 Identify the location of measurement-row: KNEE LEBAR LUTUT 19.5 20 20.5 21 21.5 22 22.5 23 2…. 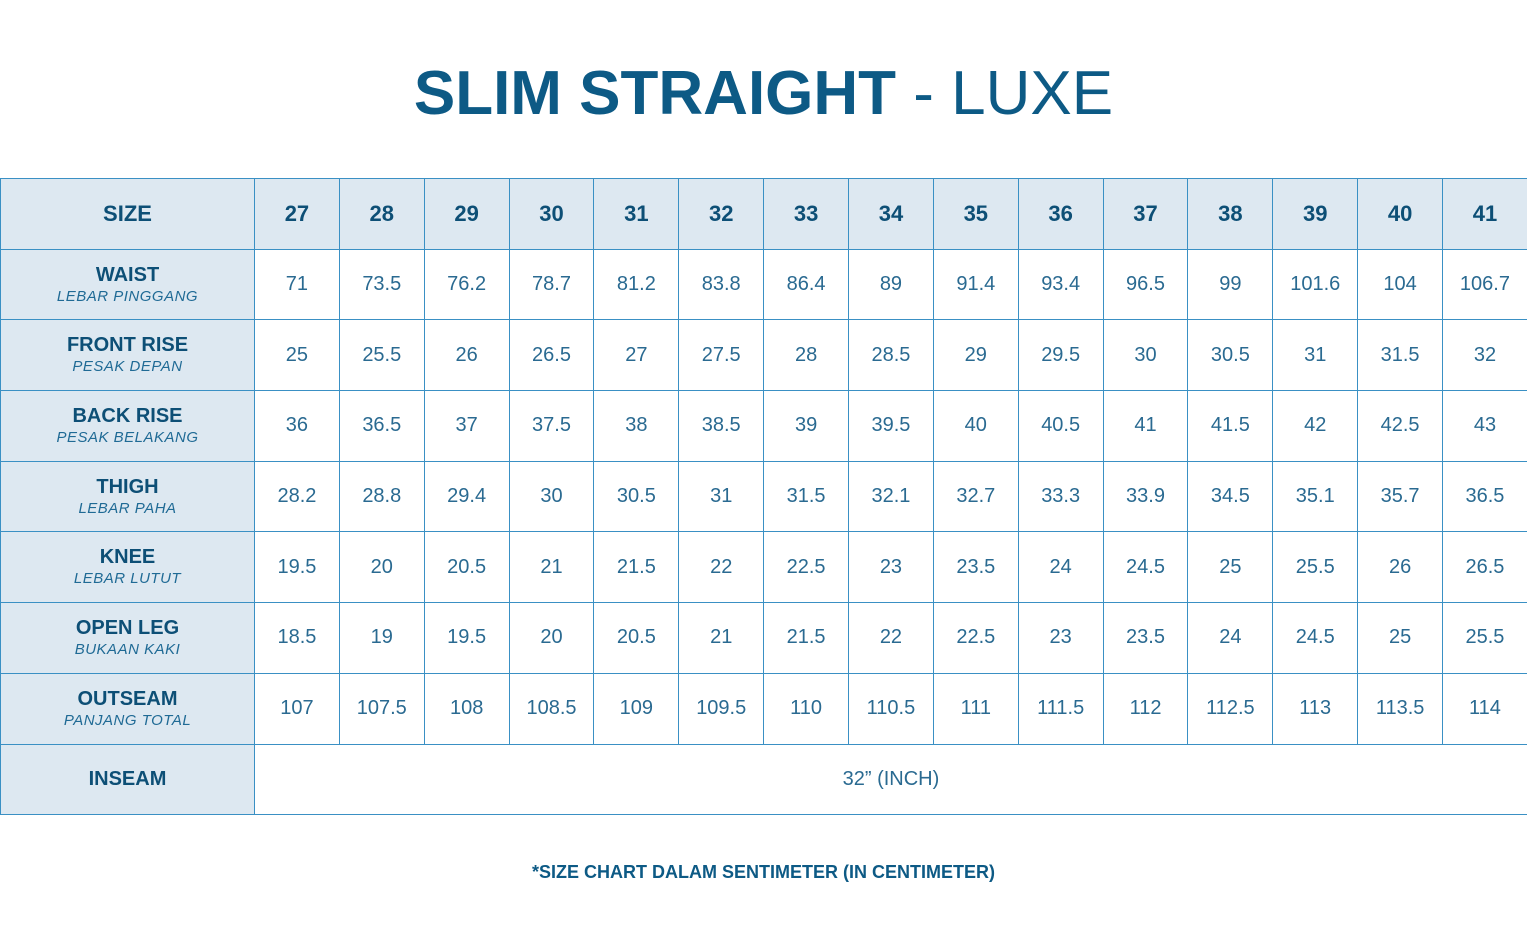
(763, 567).